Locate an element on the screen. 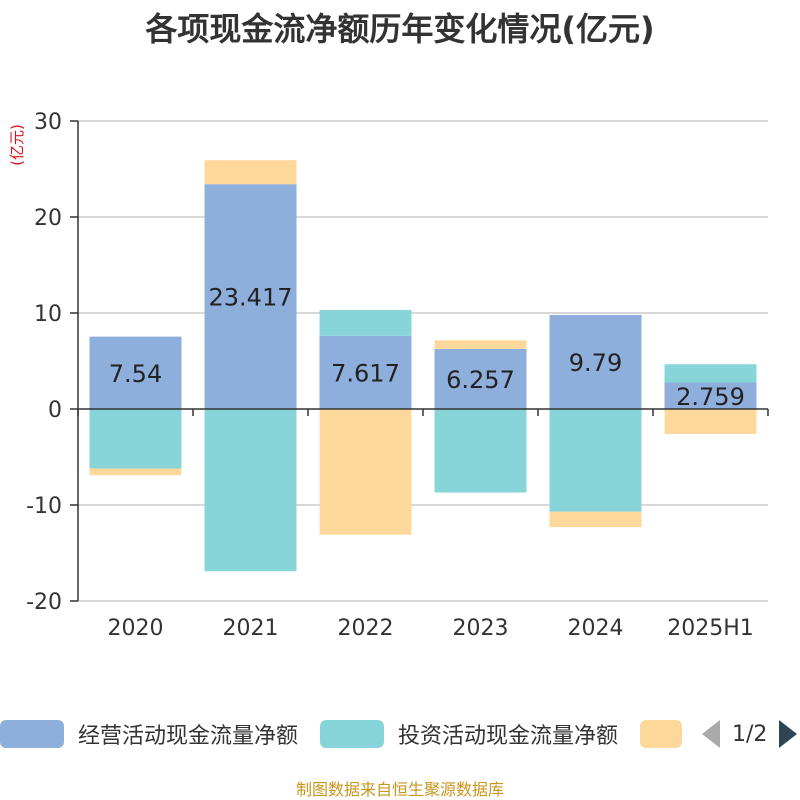 Image resolution: width=800 pixels, height=800 pixels. bar-series1-2024 is located at coordinates (595, 460).